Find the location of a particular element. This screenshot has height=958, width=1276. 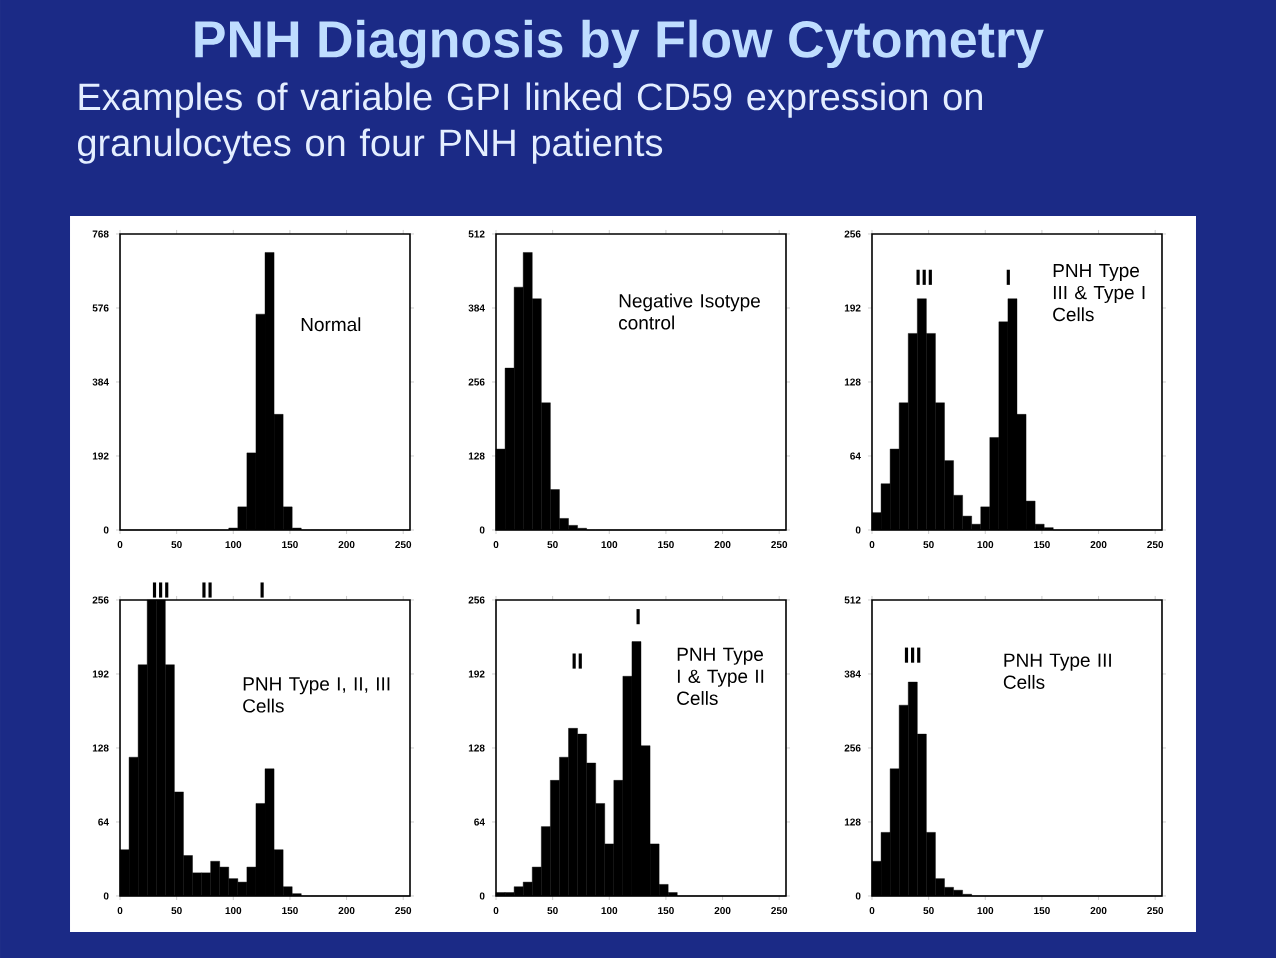

annotation: PNH Type I & Type II Cells is located at coordinates (720, 676).